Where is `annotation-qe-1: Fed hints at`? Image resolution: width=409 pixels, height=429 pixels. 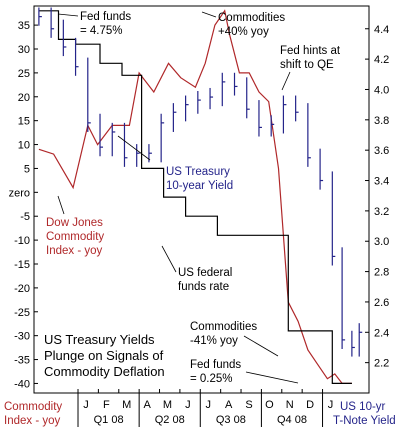 annotation-qe-1: Fed hints at is located at coordinates (310, 51).